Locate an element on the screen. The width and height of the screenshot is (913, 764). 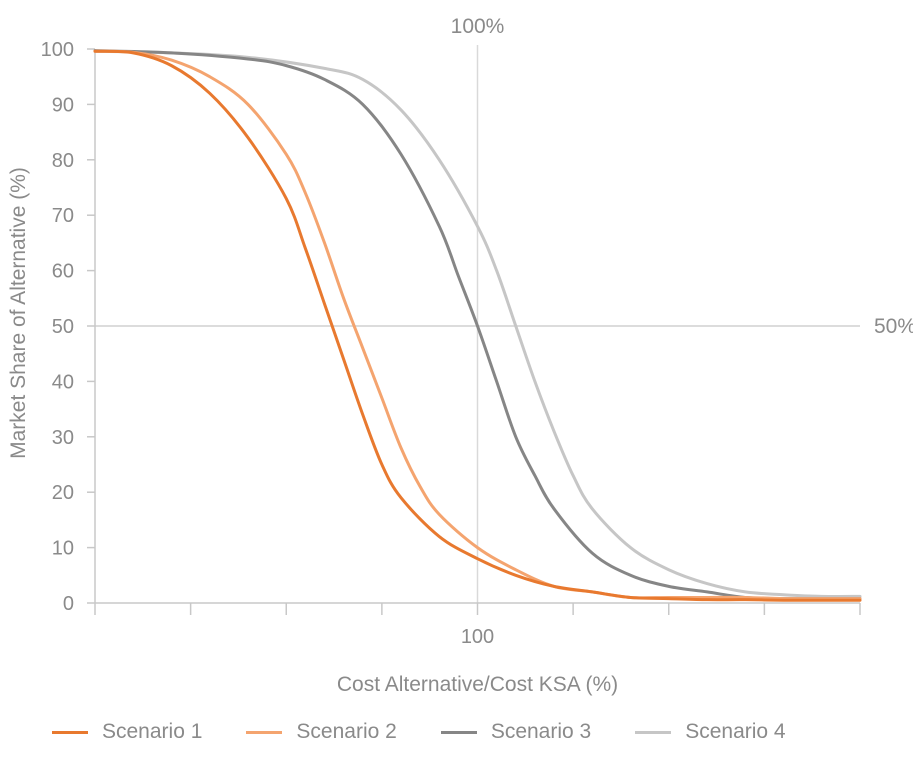
y-tick-label: 50 is located at coordinates (63, 327).